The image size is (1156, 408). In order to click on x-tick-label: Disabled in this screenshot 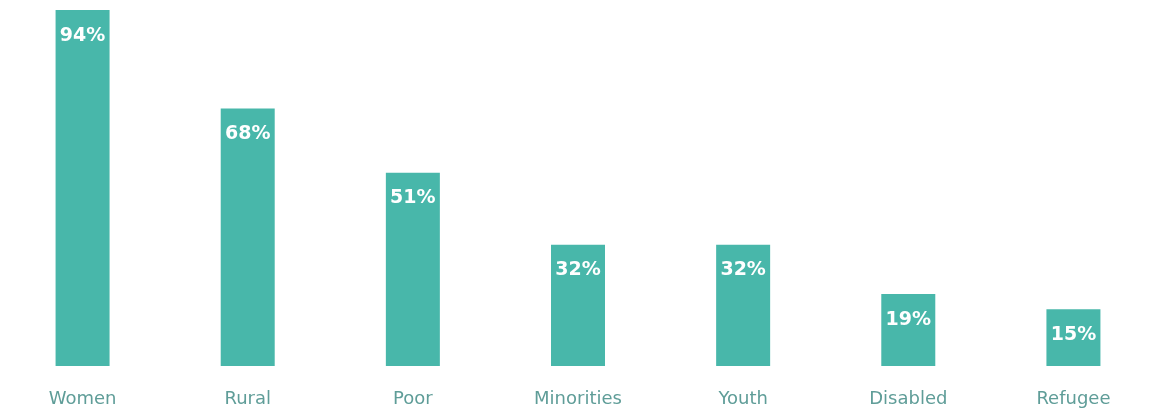, I will do `click(908, 397)`.